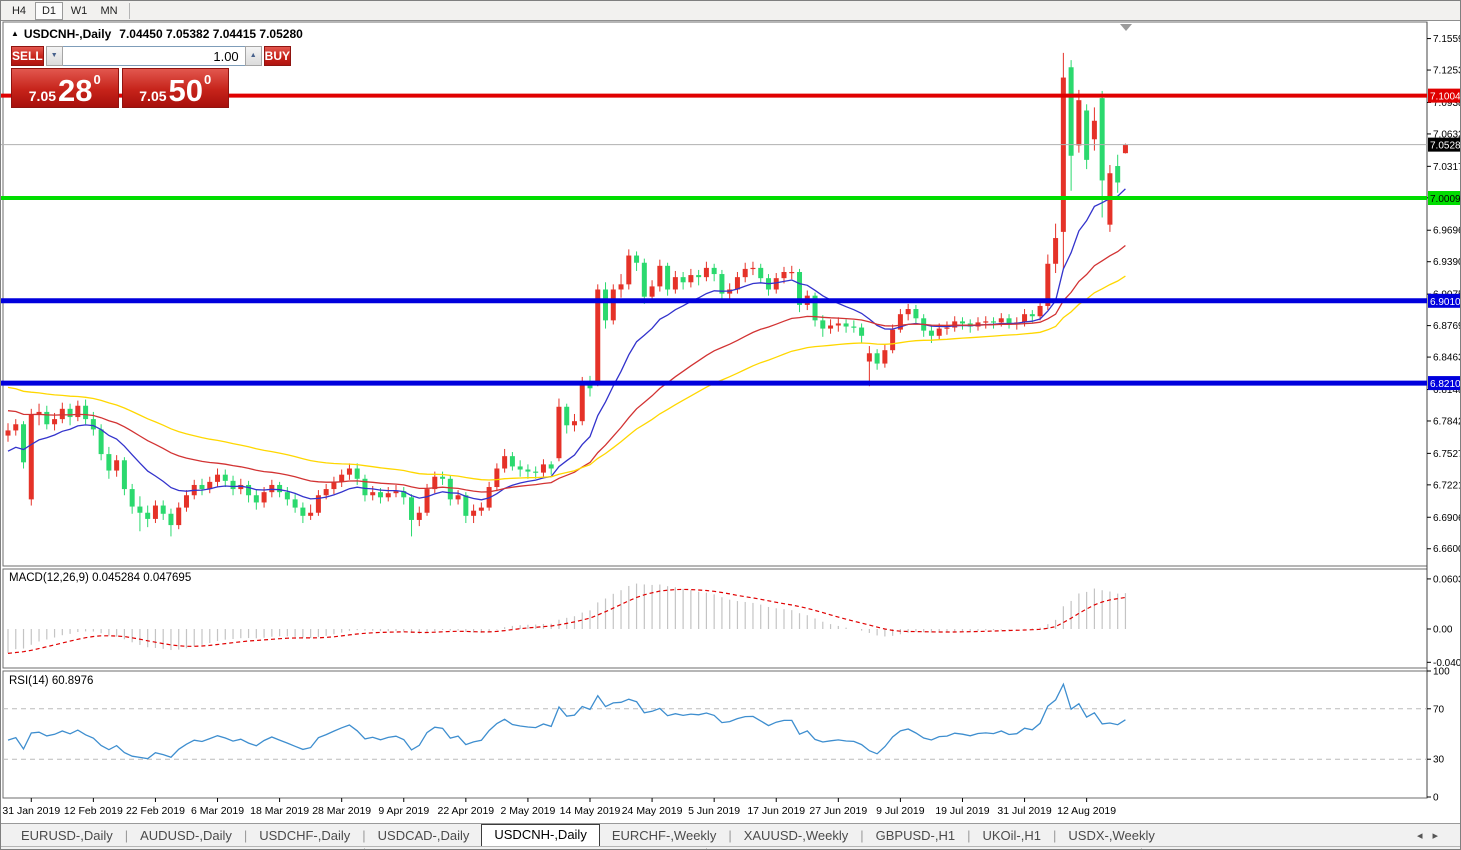  I want to click on volume-decrease-button: ▼, so click(54, 56).